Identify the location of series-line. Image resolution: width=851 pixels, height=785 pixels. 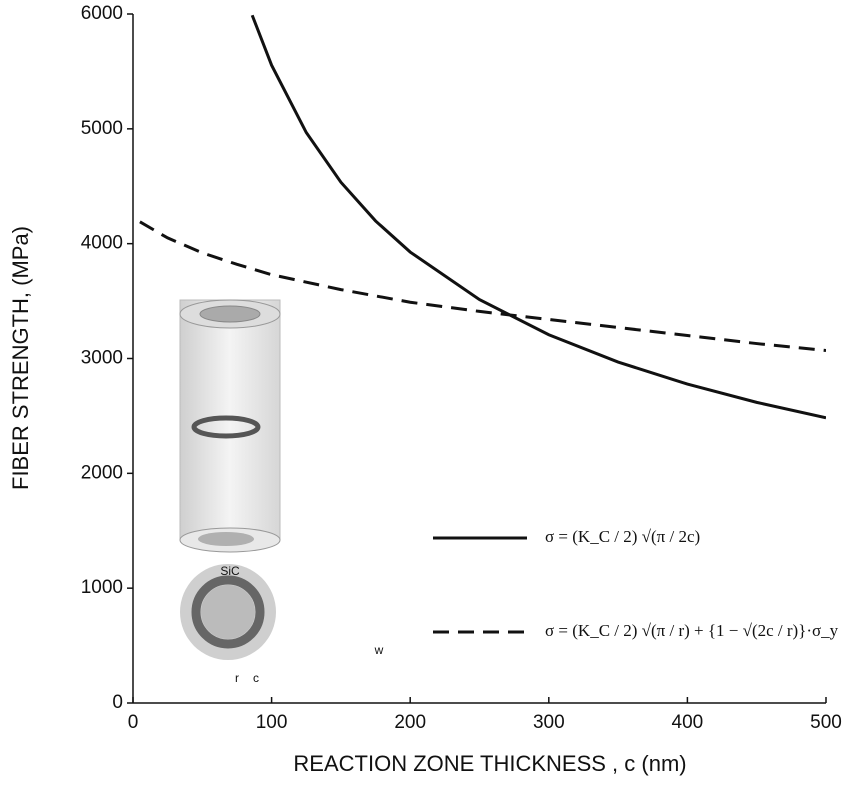
(482, 286).